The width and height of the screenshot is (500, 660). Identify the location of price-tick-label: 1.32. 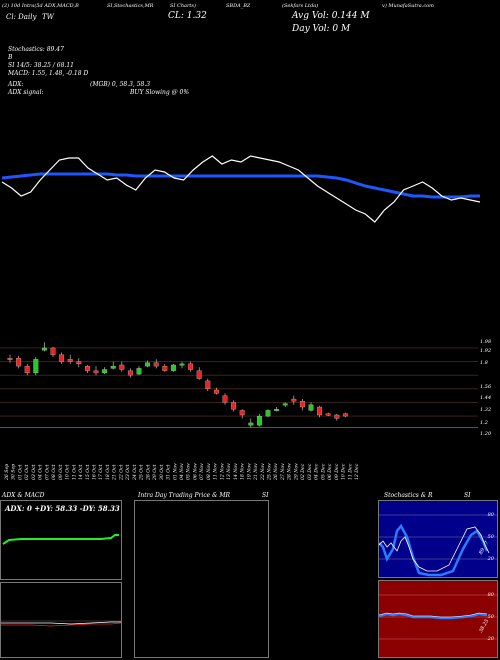
(485, 410).